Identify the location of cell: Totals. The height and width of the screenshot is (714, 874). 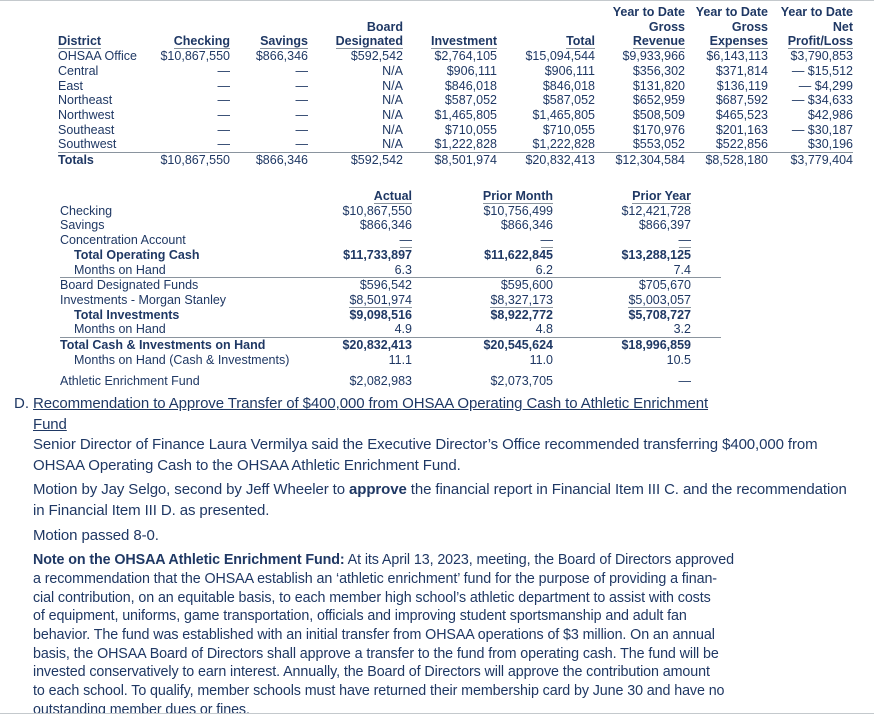
(76, 160).